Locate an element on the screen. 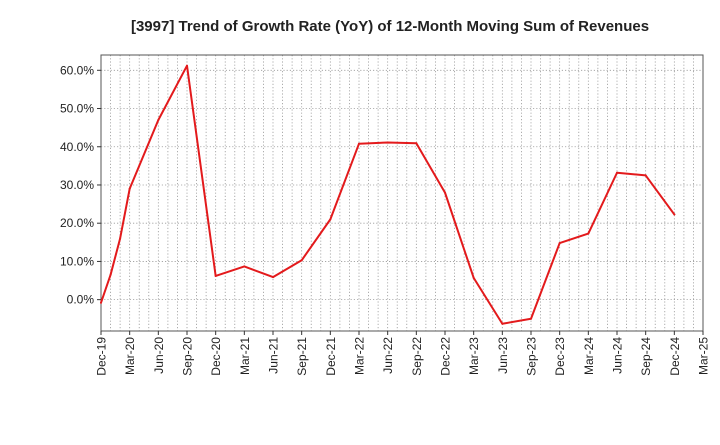  x-tick-label: Dec-22 is located at coordinates (446, 356).